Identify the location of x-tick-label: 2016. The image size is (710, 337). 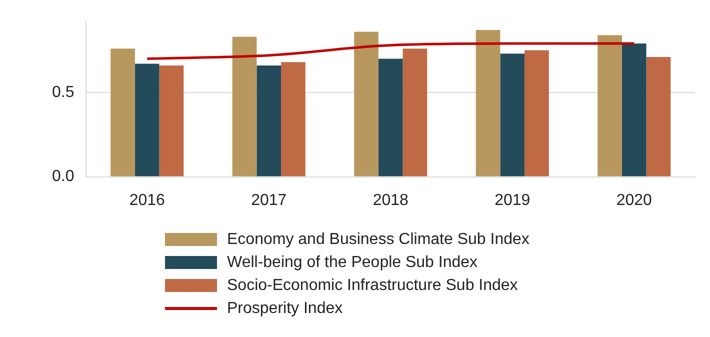
(147, 200).